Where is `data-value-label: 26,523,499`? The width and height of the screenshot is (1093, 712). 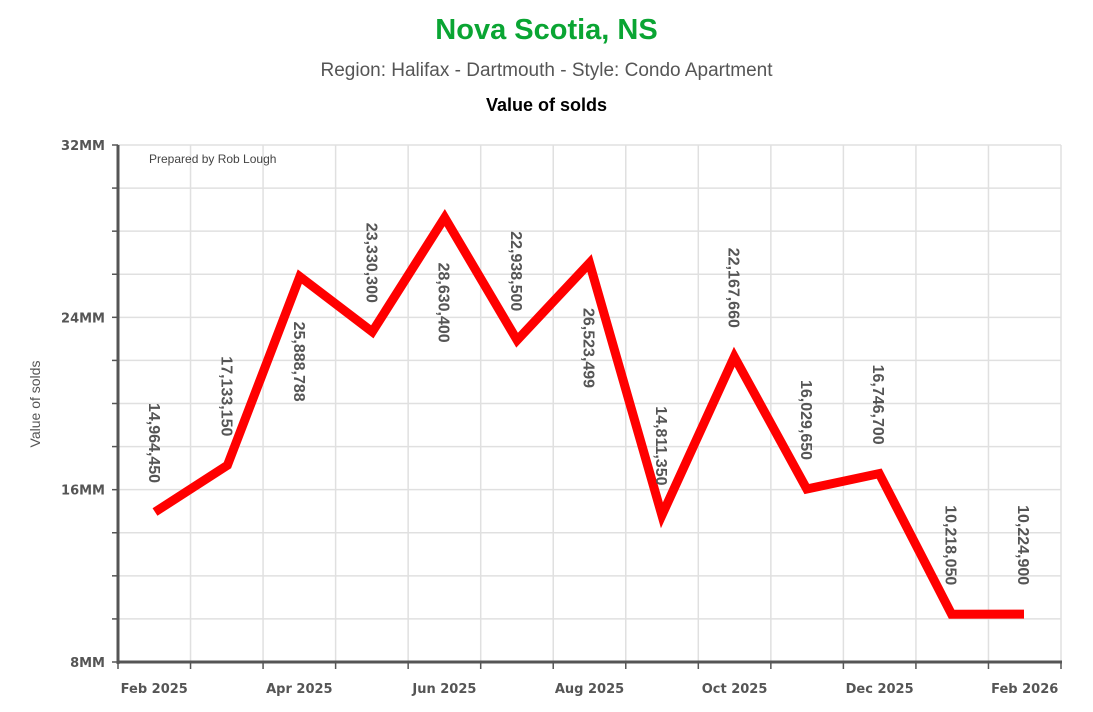
data-value-label: 26,523,499 is located at coordinates (588, 348).